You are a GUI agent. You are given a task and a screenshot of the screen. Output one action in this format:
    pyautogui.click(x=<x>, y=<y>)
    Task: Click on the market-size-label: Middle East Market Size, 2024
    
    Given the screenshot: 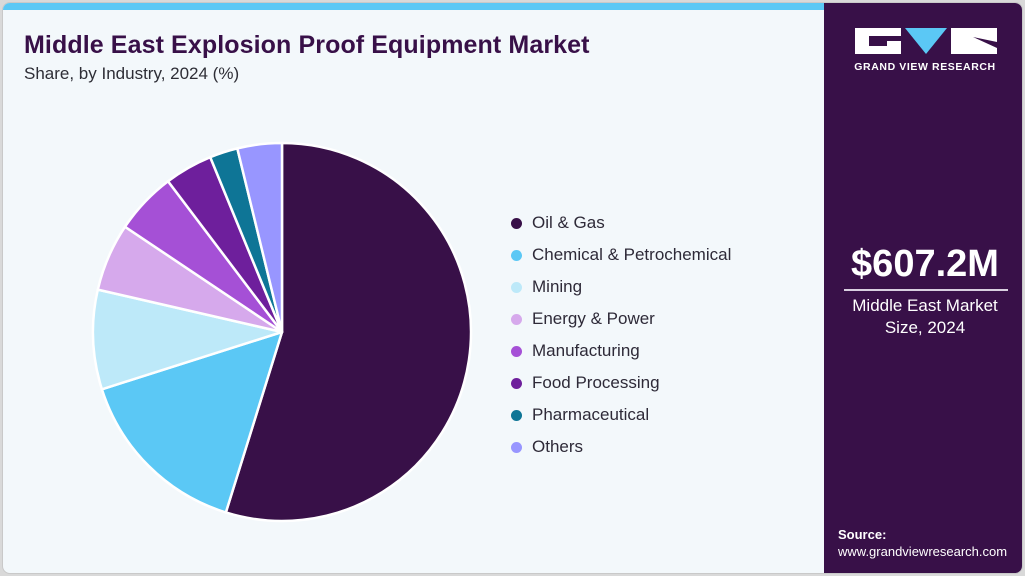 What is the action you would take?
    pyautogui.click(x=923, y=317)
    